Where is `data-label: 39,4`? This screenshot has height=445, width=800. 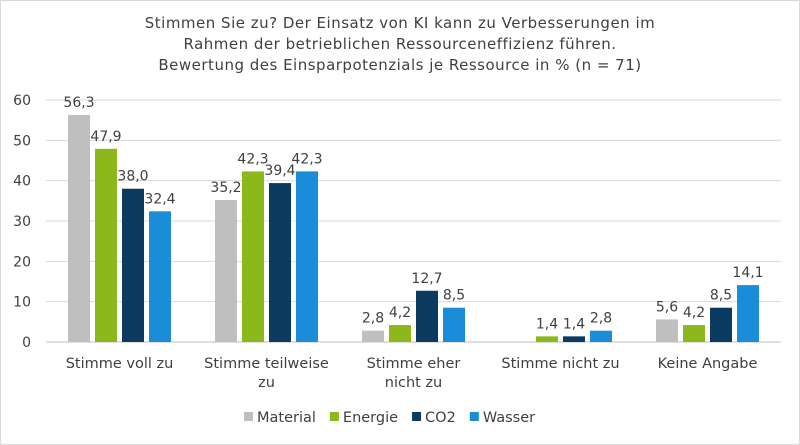 data-label: 39,4 is located at coordinates (279, 171).